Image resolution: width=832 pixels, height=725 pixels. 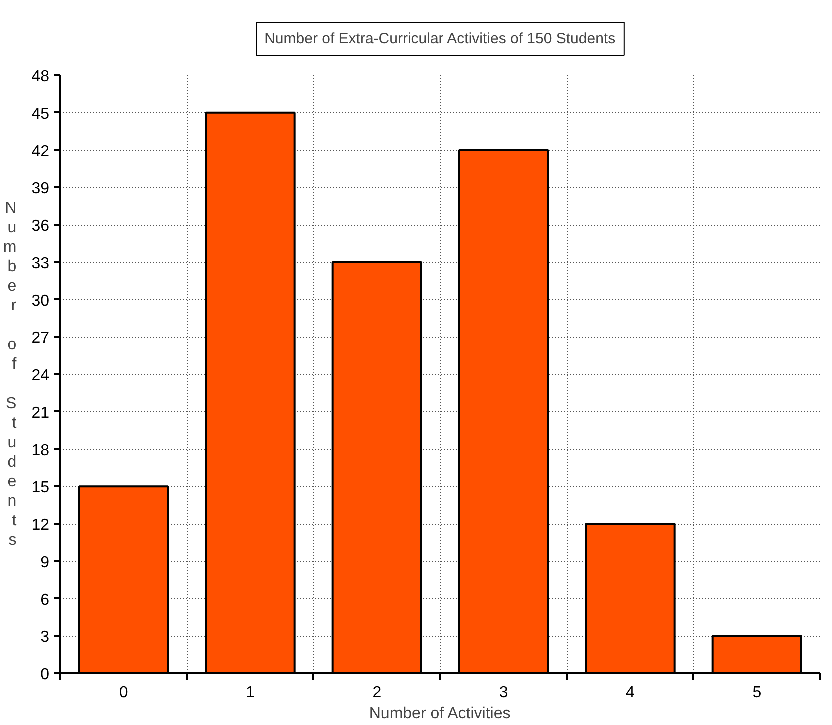 What do you see at coordinates (45, 637) in the screenshot?
I see `y-tick-label: 3` at bounding box center [45, 637].